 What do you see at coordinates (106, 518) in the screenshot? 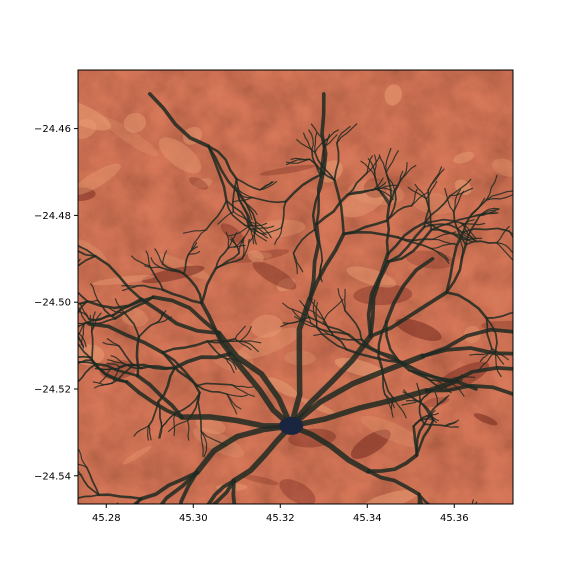
I see `x-tick-label: 45.28` at bounding box center [106, 518].